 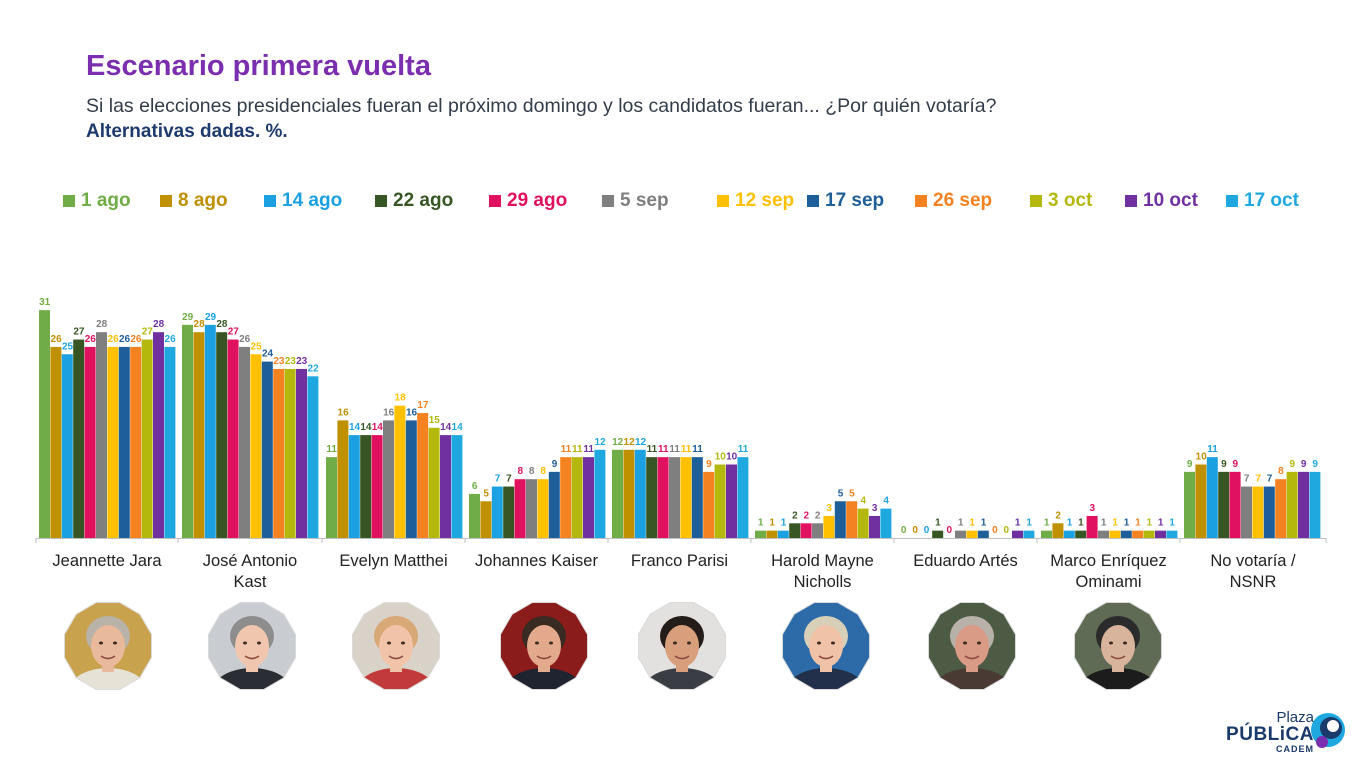 What do you see at coordinates (1108, 561) in the screenshot?
I see `category-label-line: Marco Enríquez` at bounding box center [1108, 561].